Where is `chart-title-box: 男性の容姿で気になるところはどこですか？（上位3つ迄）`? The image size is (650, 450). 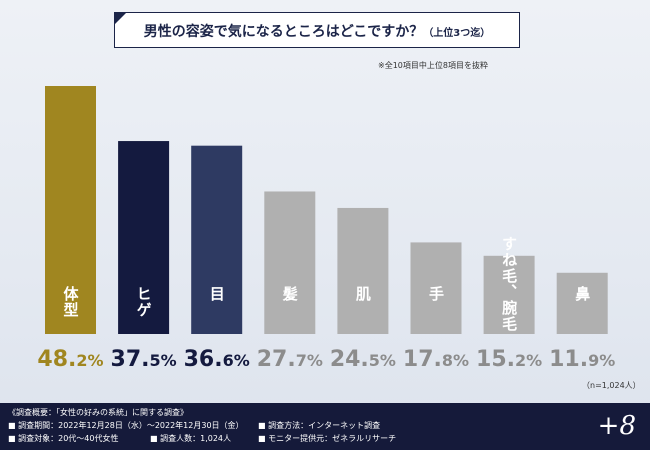
chart-title-box: 男性の容姿で気になるところはどこですか？（上位3つ迄） is located at coordinates (317, 30).